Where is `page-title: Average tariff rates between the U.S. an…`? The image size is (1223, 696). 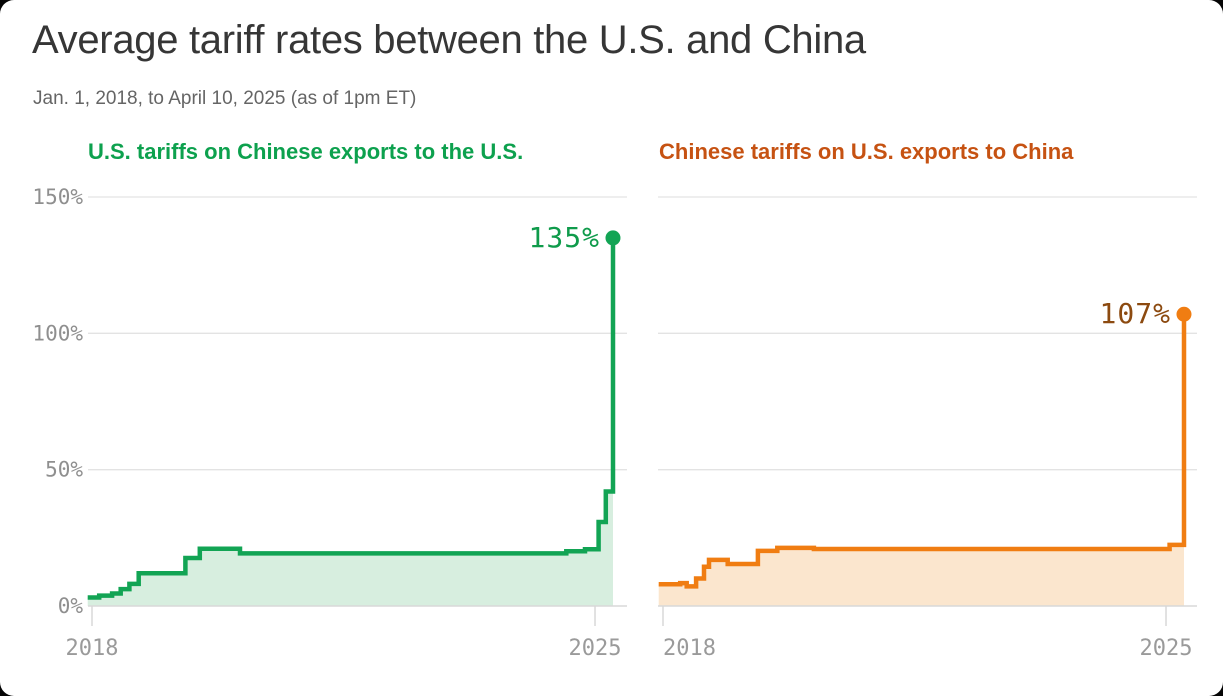 page-title: Average tariff rates between the U.S. an… is located at coordinates (449, 40).